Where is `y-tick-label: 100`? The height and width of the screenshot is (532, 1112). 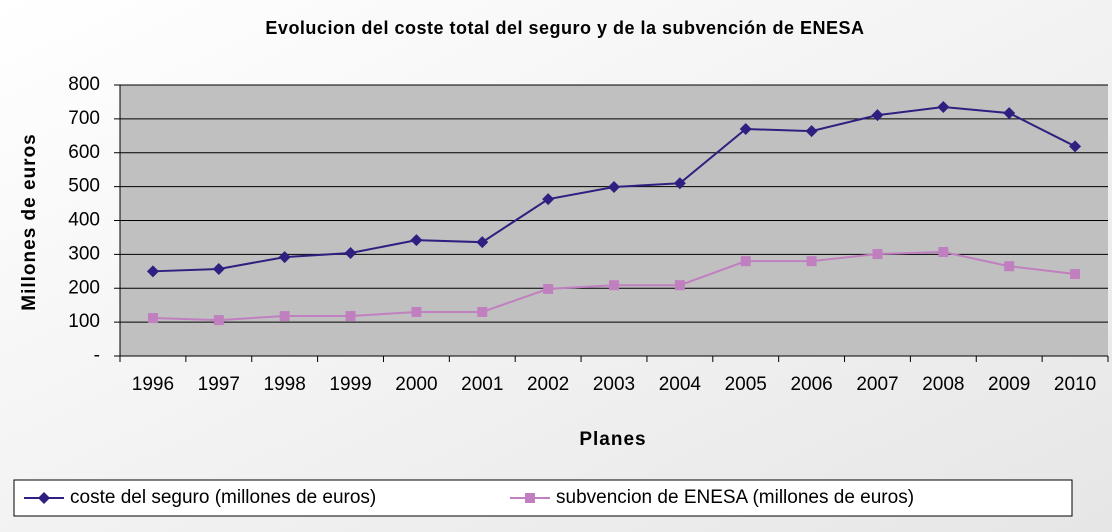 y-tick-label: 100 is located at coordinates (84, 321).